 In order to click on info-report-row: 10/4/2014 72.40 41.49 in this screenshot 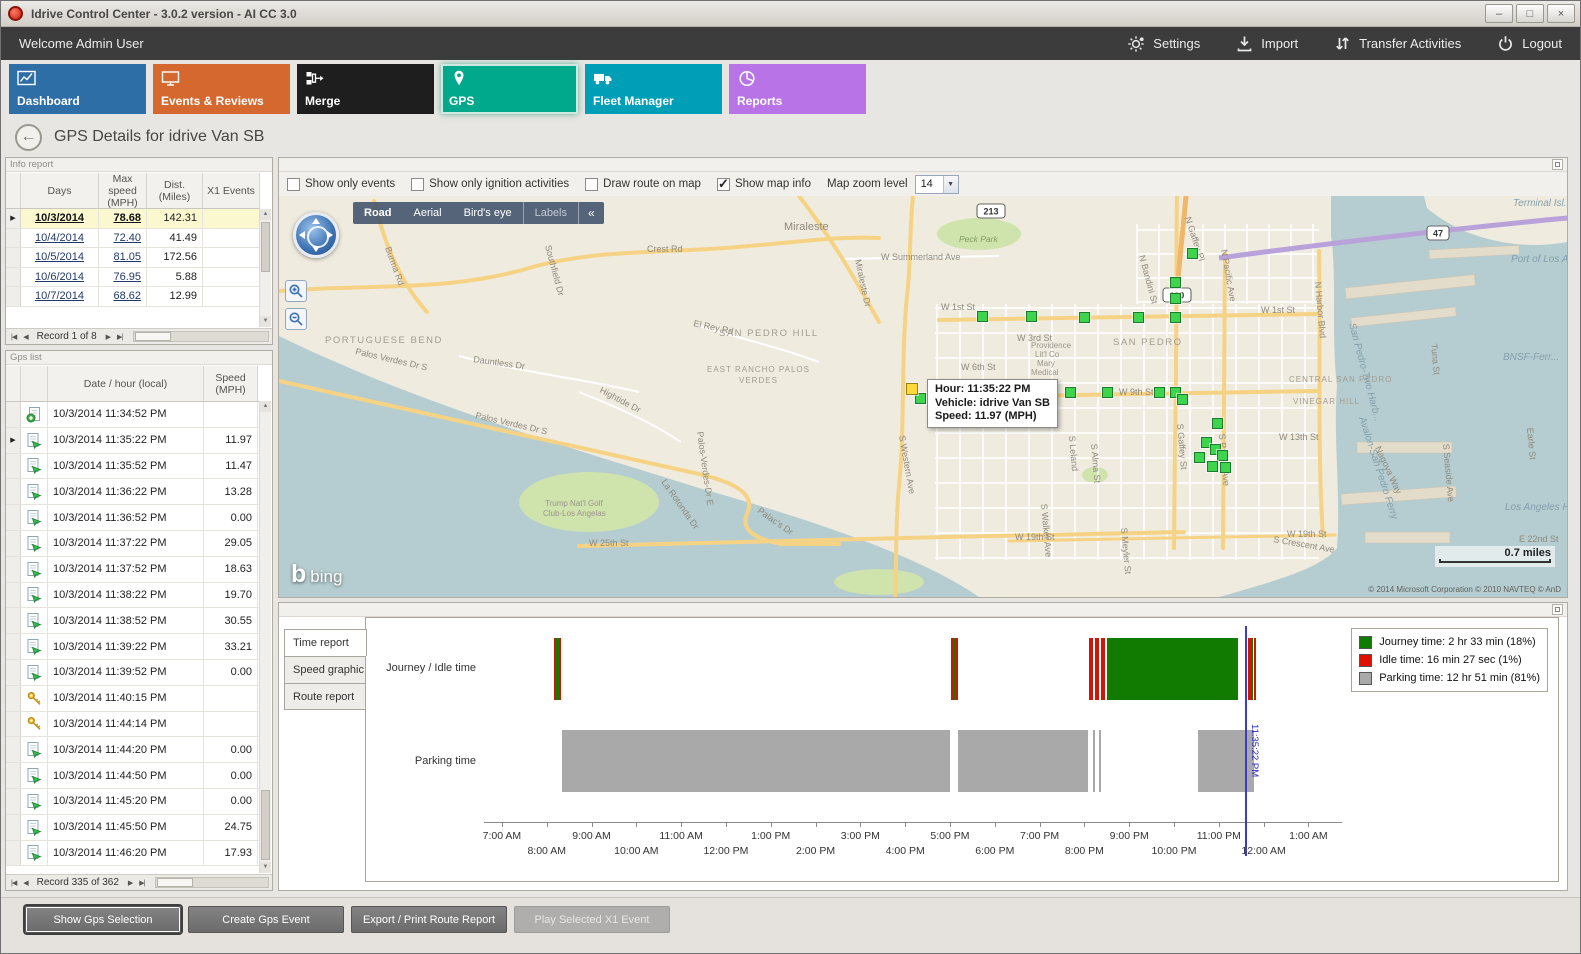, I will do `click(133, 238)`.